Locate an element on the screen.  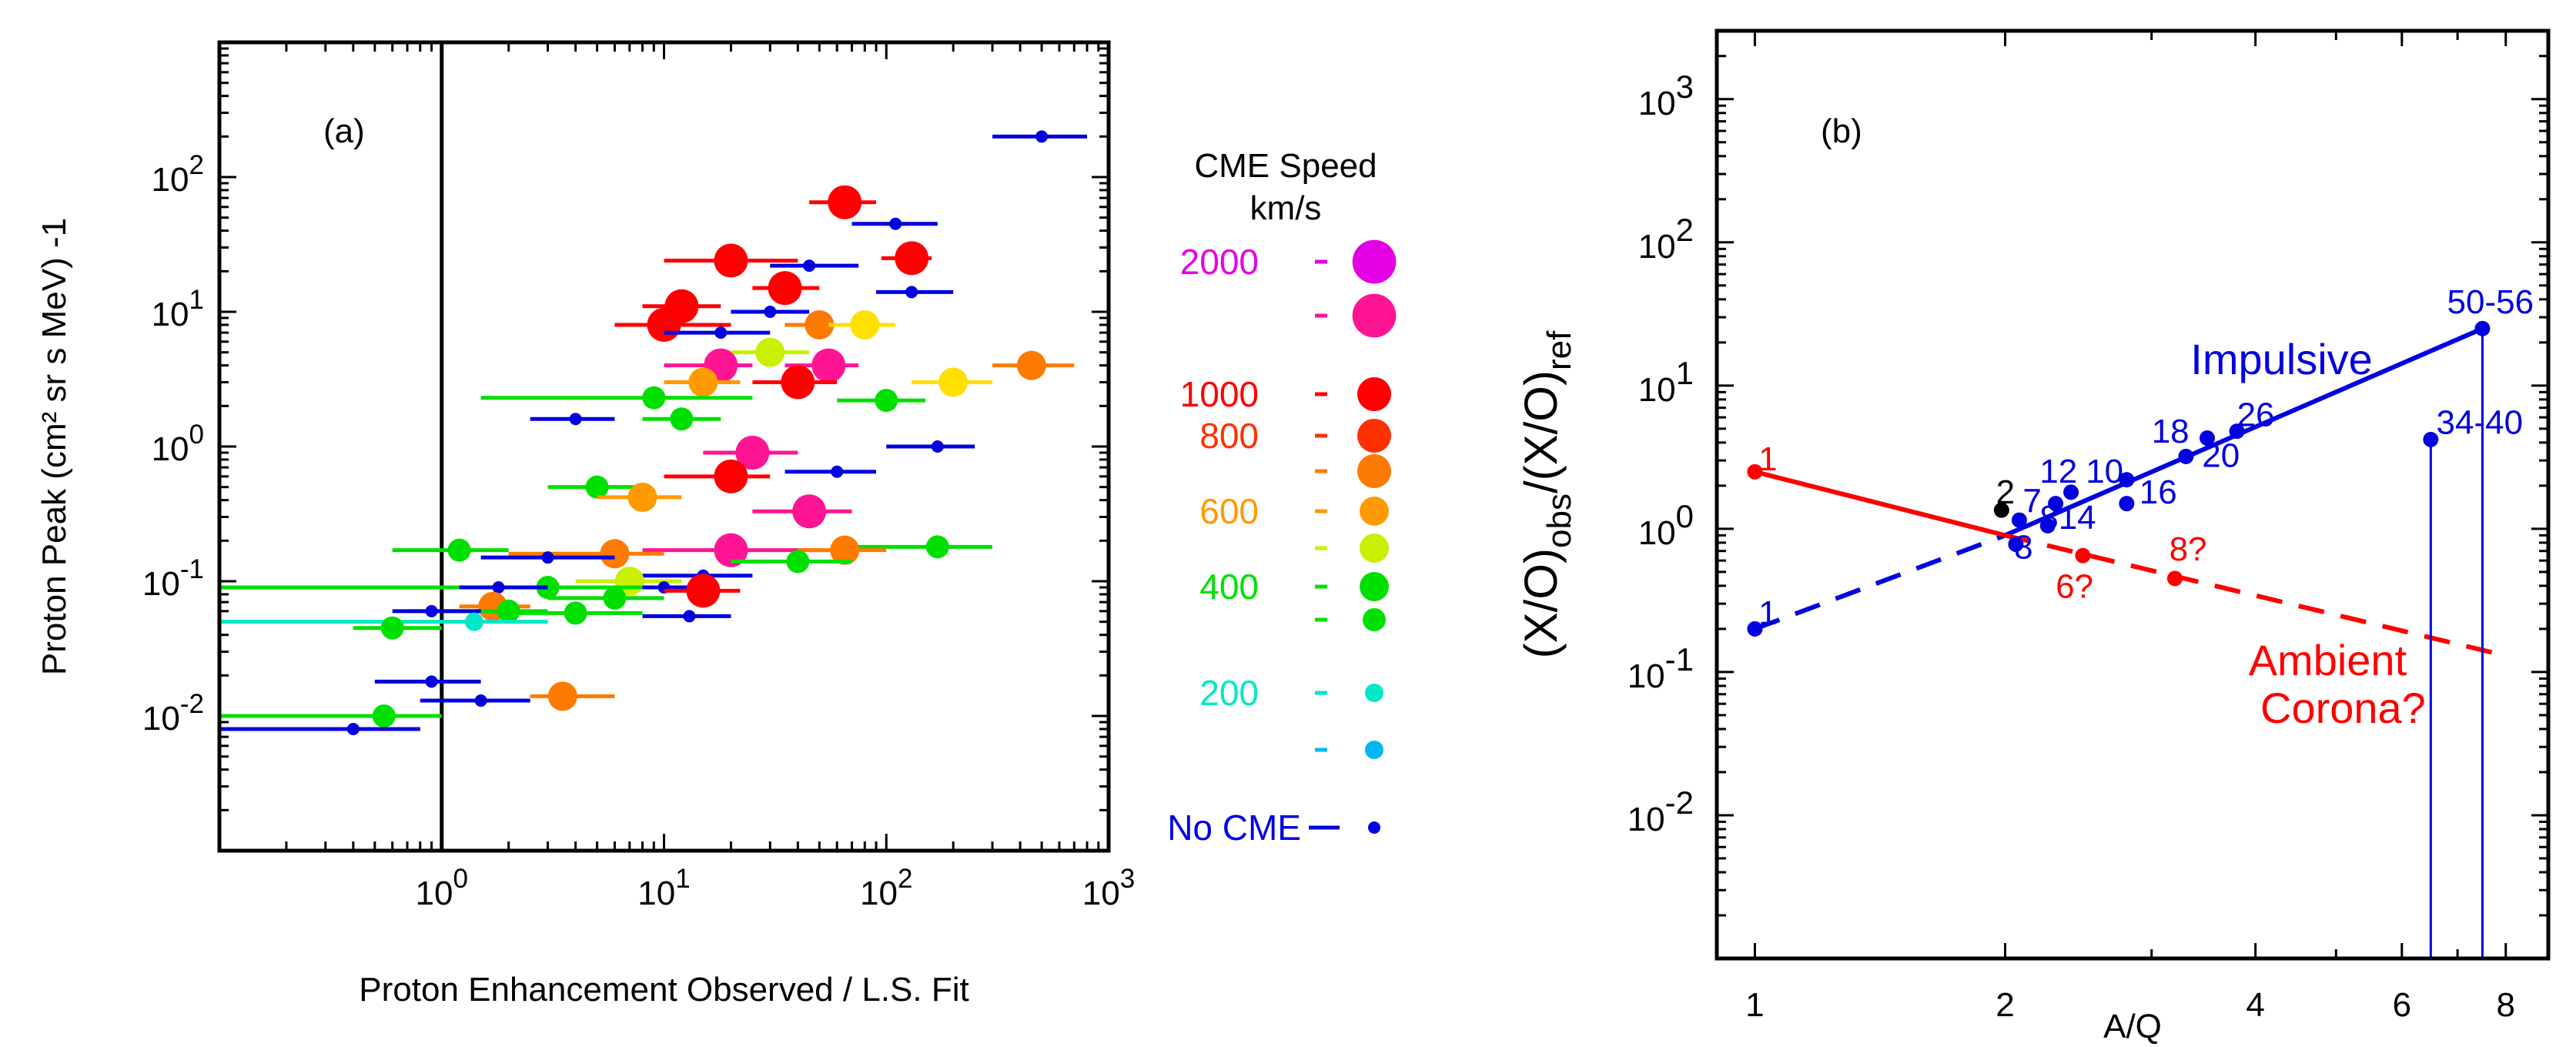
legend-entry-8: 400 is located at coordinates (1294, 587).